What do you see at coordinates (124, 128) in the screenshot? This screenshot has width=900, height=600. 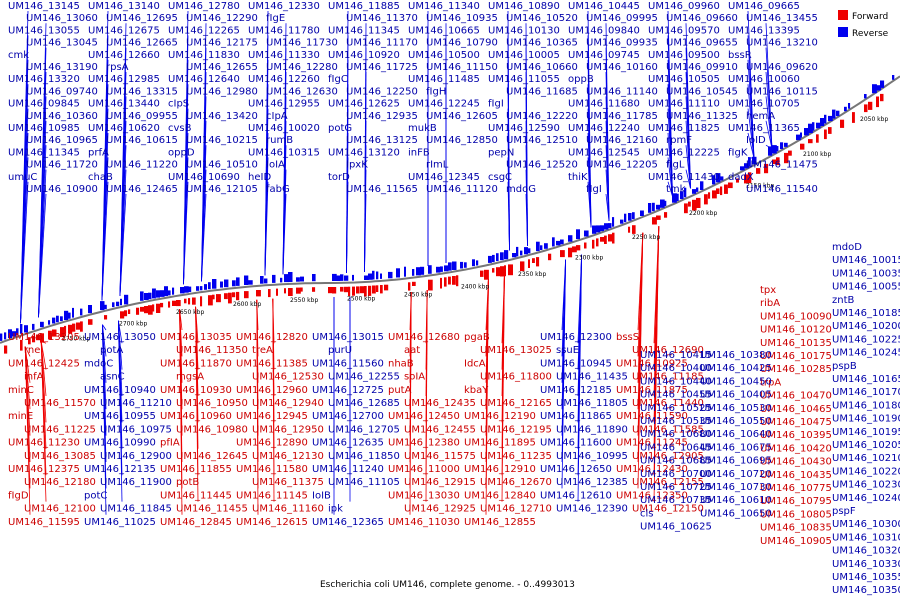 I see `reverse-gene-label: UM146_10620` at bounding box center [124, 128].